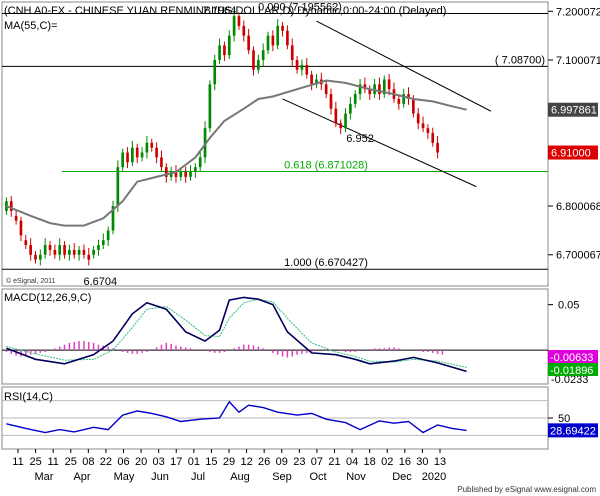 Image resolution: width=600 pixels, height=496 pixels. What do you see at coordinates (229, 462) in the screenshot?
I see `x-day-label: 29` at bounding box center [229, 462].